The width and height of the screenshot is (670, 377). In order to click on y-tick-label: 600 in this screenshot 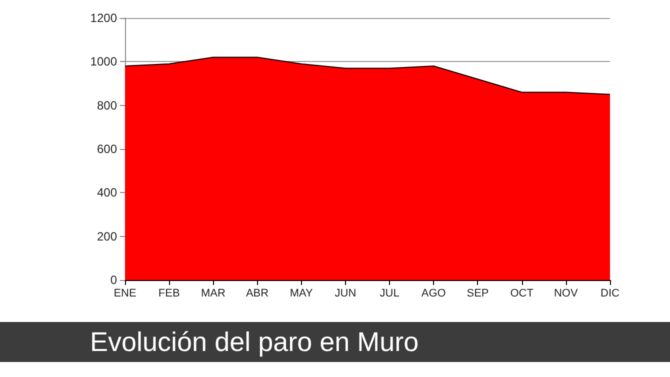, I will do `click(107, 149)`.